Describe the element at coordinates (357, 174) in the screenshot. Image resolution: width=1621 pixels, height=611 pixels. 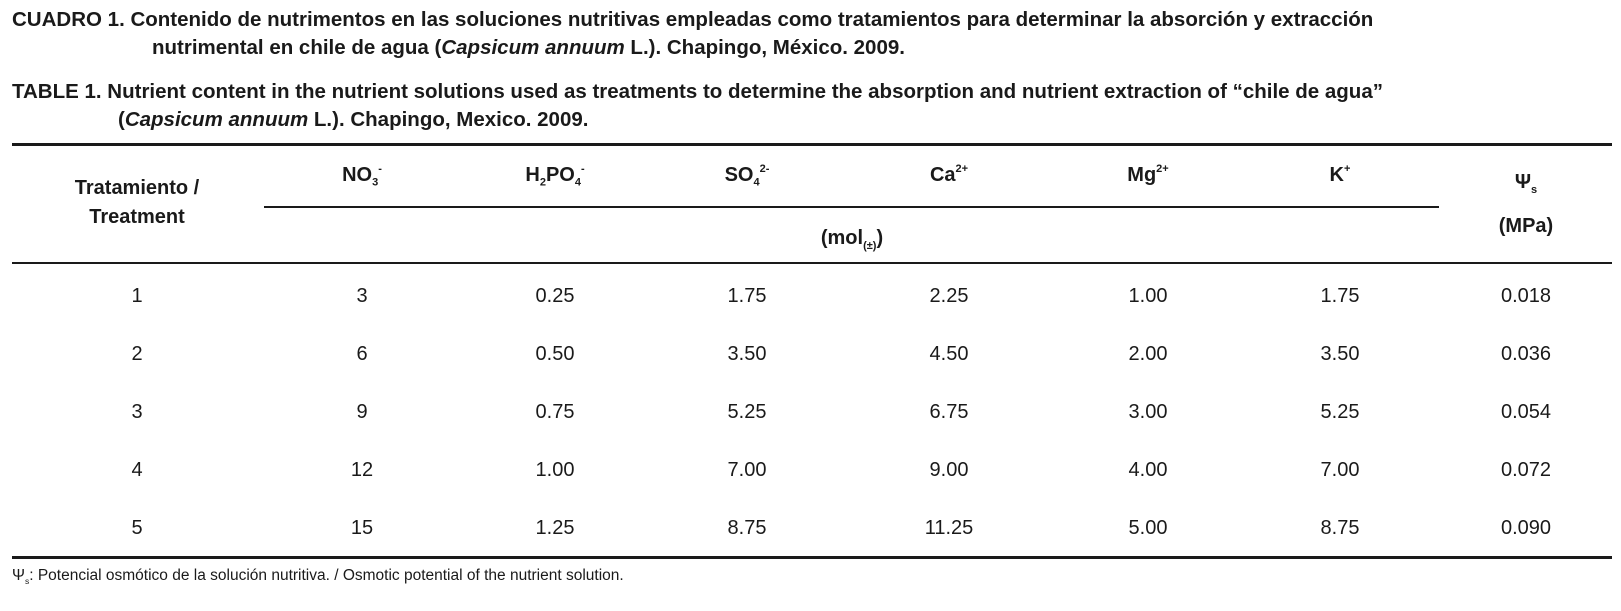
I see `text-part: NO` at that location.